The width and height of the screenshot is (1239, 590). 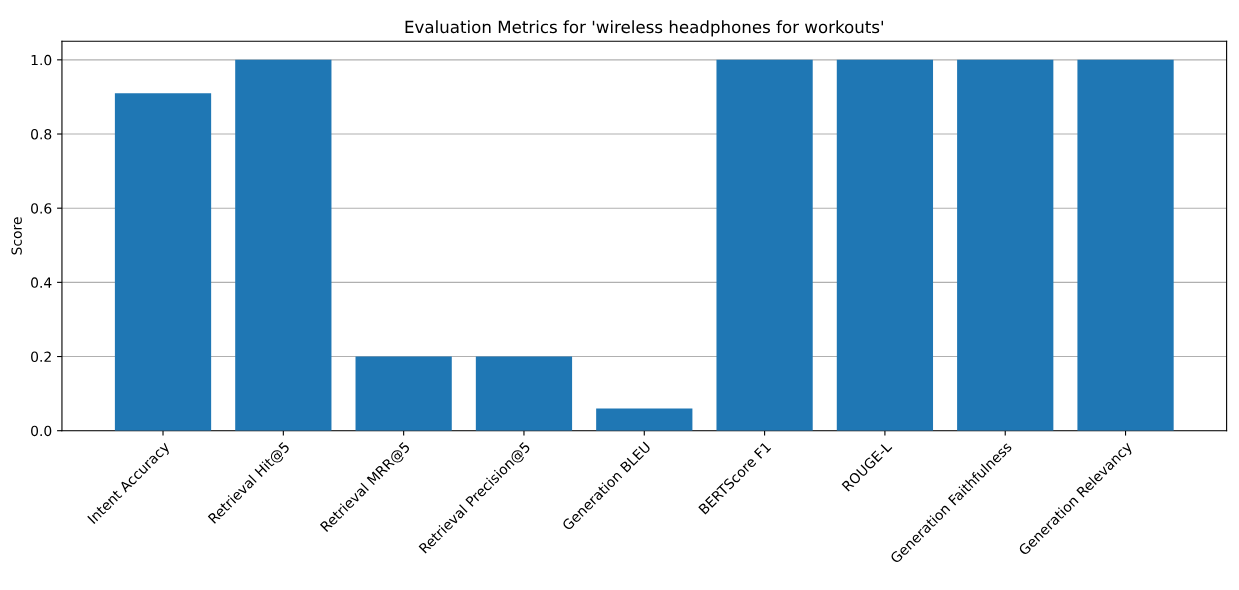 What do you see at coordinates (41, 208) in the screenshot?
I see `y-tick-label: 0.6` at bounding box center [41, 208].